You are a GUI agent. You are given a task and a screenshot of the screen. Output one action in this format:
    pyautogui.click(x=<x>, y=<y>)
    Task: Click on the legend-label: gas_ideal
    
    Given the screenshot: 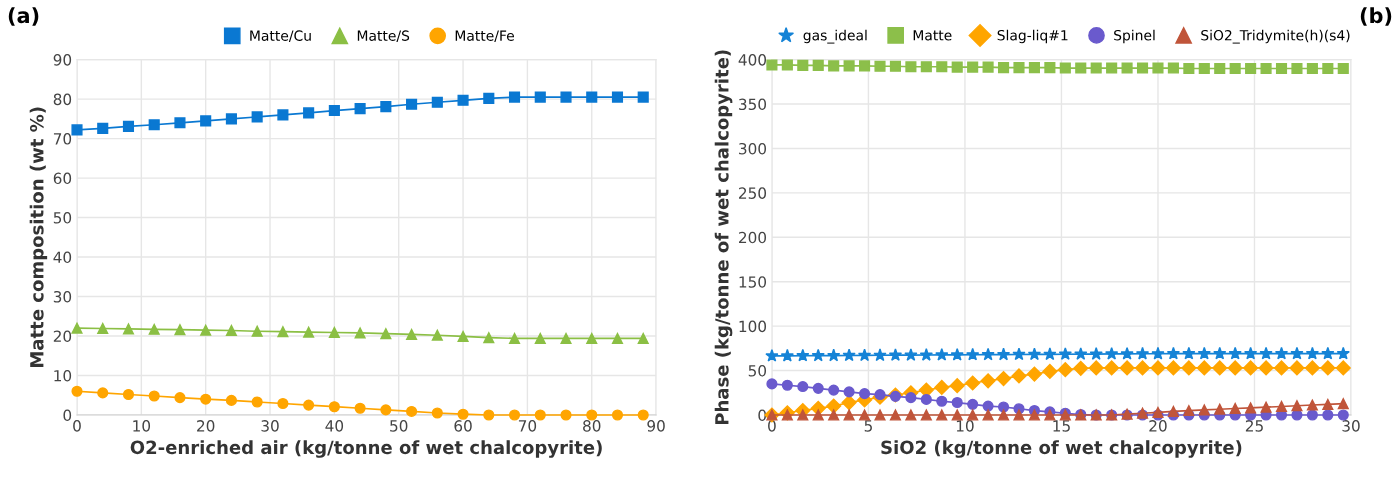 What is the action you would take?
    pyautogui.click(x=835, y=36)
    